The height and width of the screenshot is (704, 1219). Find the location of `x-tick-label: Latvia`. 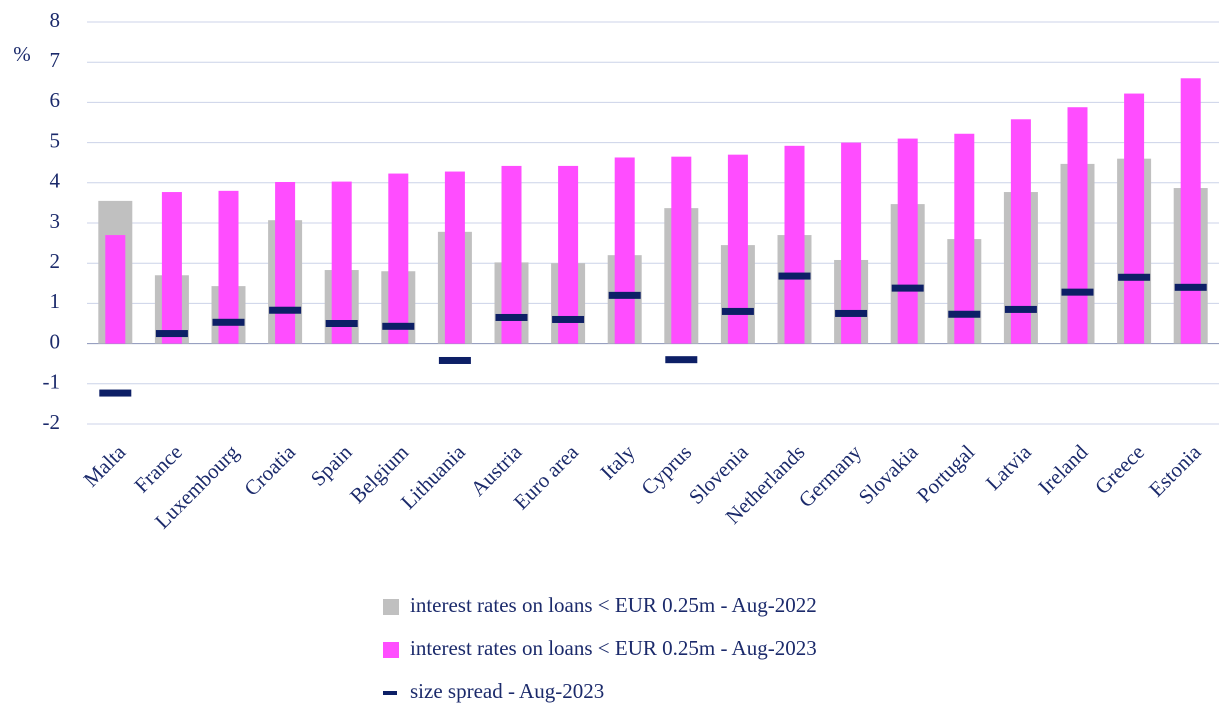

x-tick-label: Latvia is located at coordinates (1008, 466).